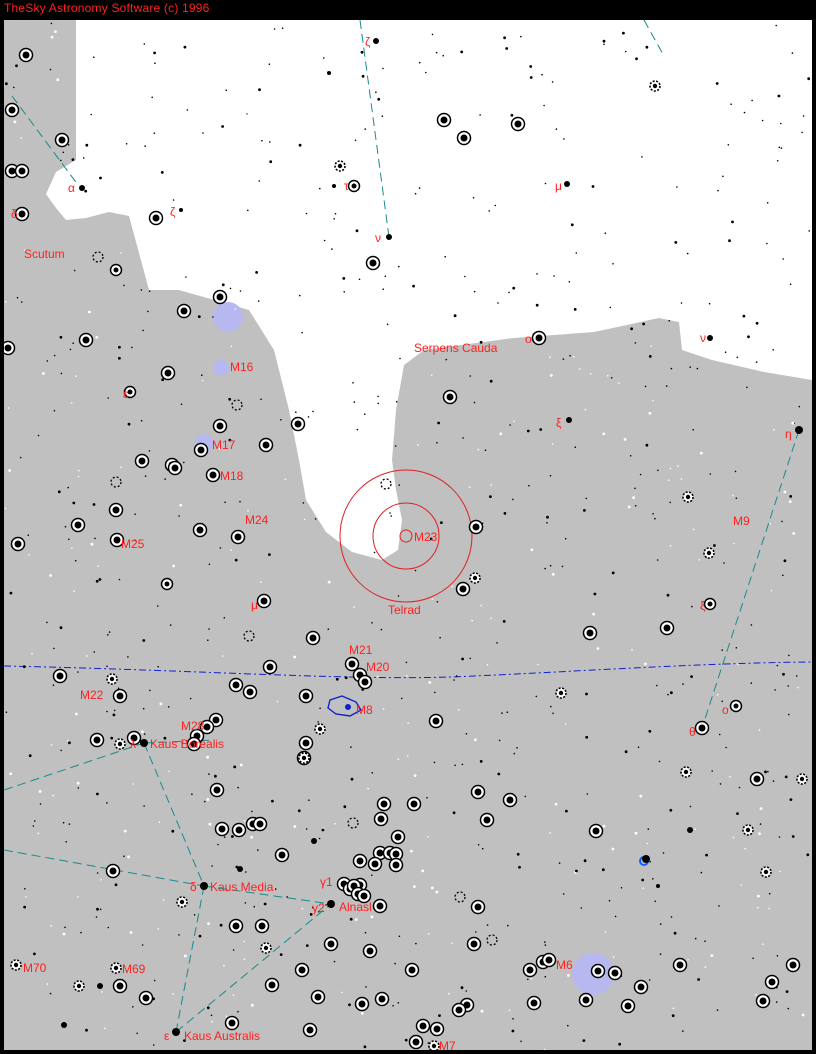  Describe the element at coordinates (167, 1036) in the screenshot. I see `star-greek-kaus-australis: ε` at that location.